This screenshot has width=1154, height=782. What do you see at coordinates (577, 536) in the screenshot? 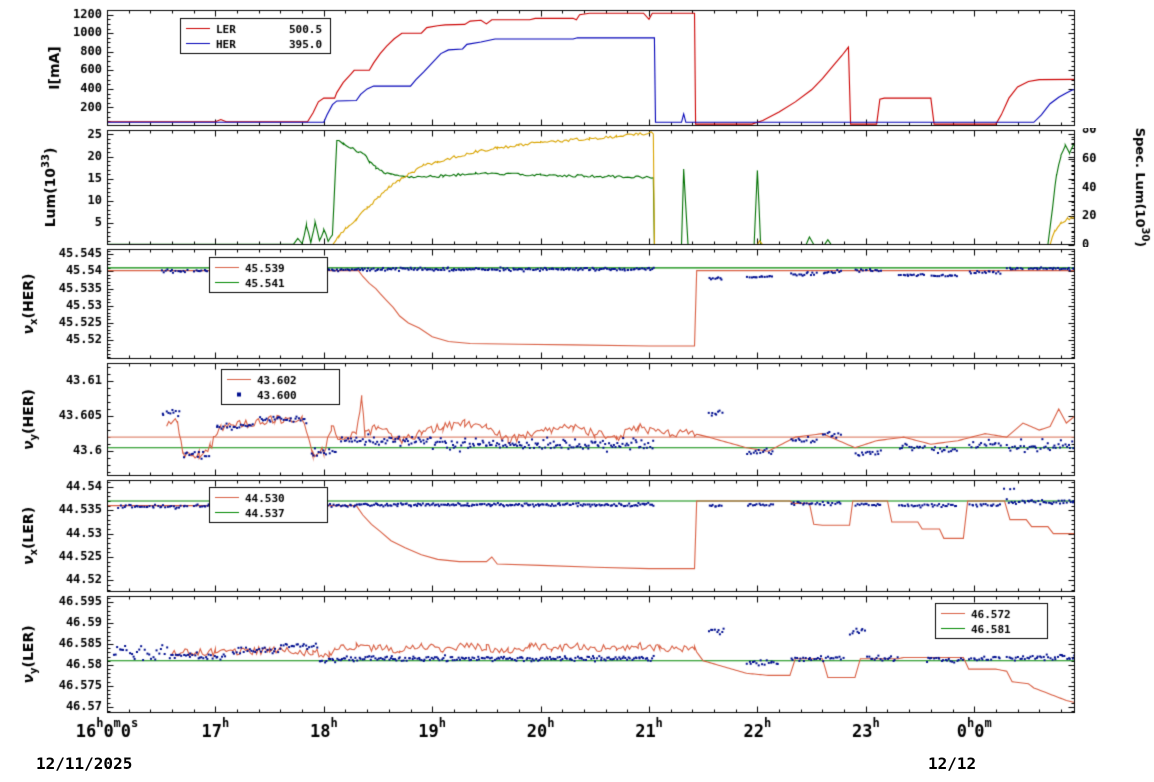
I see `nux-ler-panel` at bounding box center [577, 536].